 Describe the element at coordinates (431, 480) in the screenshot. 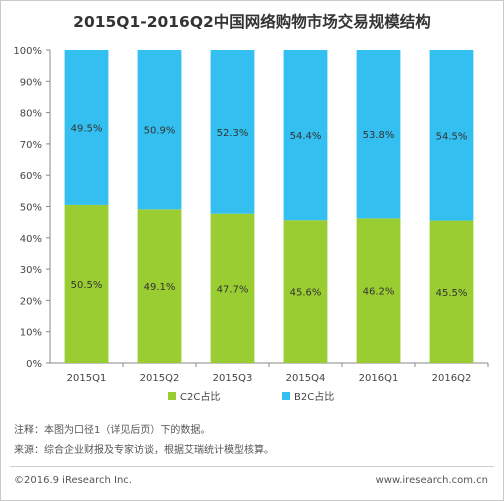

I see `website-link: www.iresearch.com.cn` at that location.